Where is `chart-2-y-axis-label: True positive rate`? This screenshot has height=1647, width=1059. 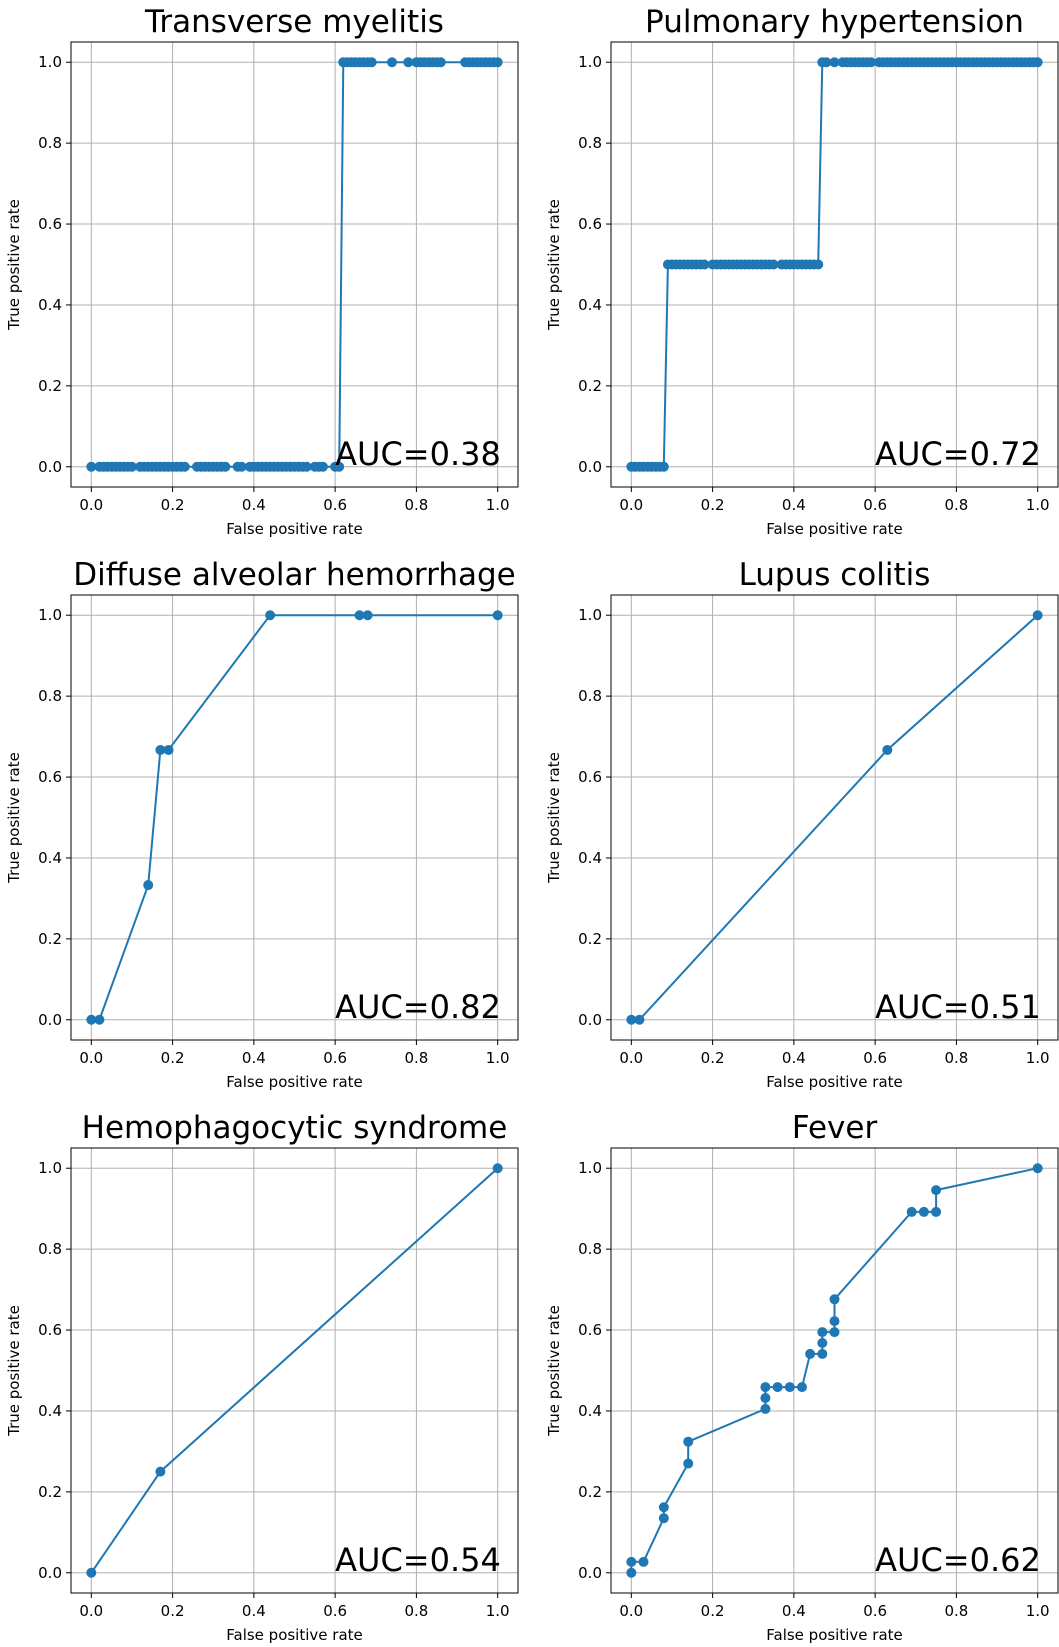 chart-2-y-axis-label: True positive rate is located at coordinates (14, 818).